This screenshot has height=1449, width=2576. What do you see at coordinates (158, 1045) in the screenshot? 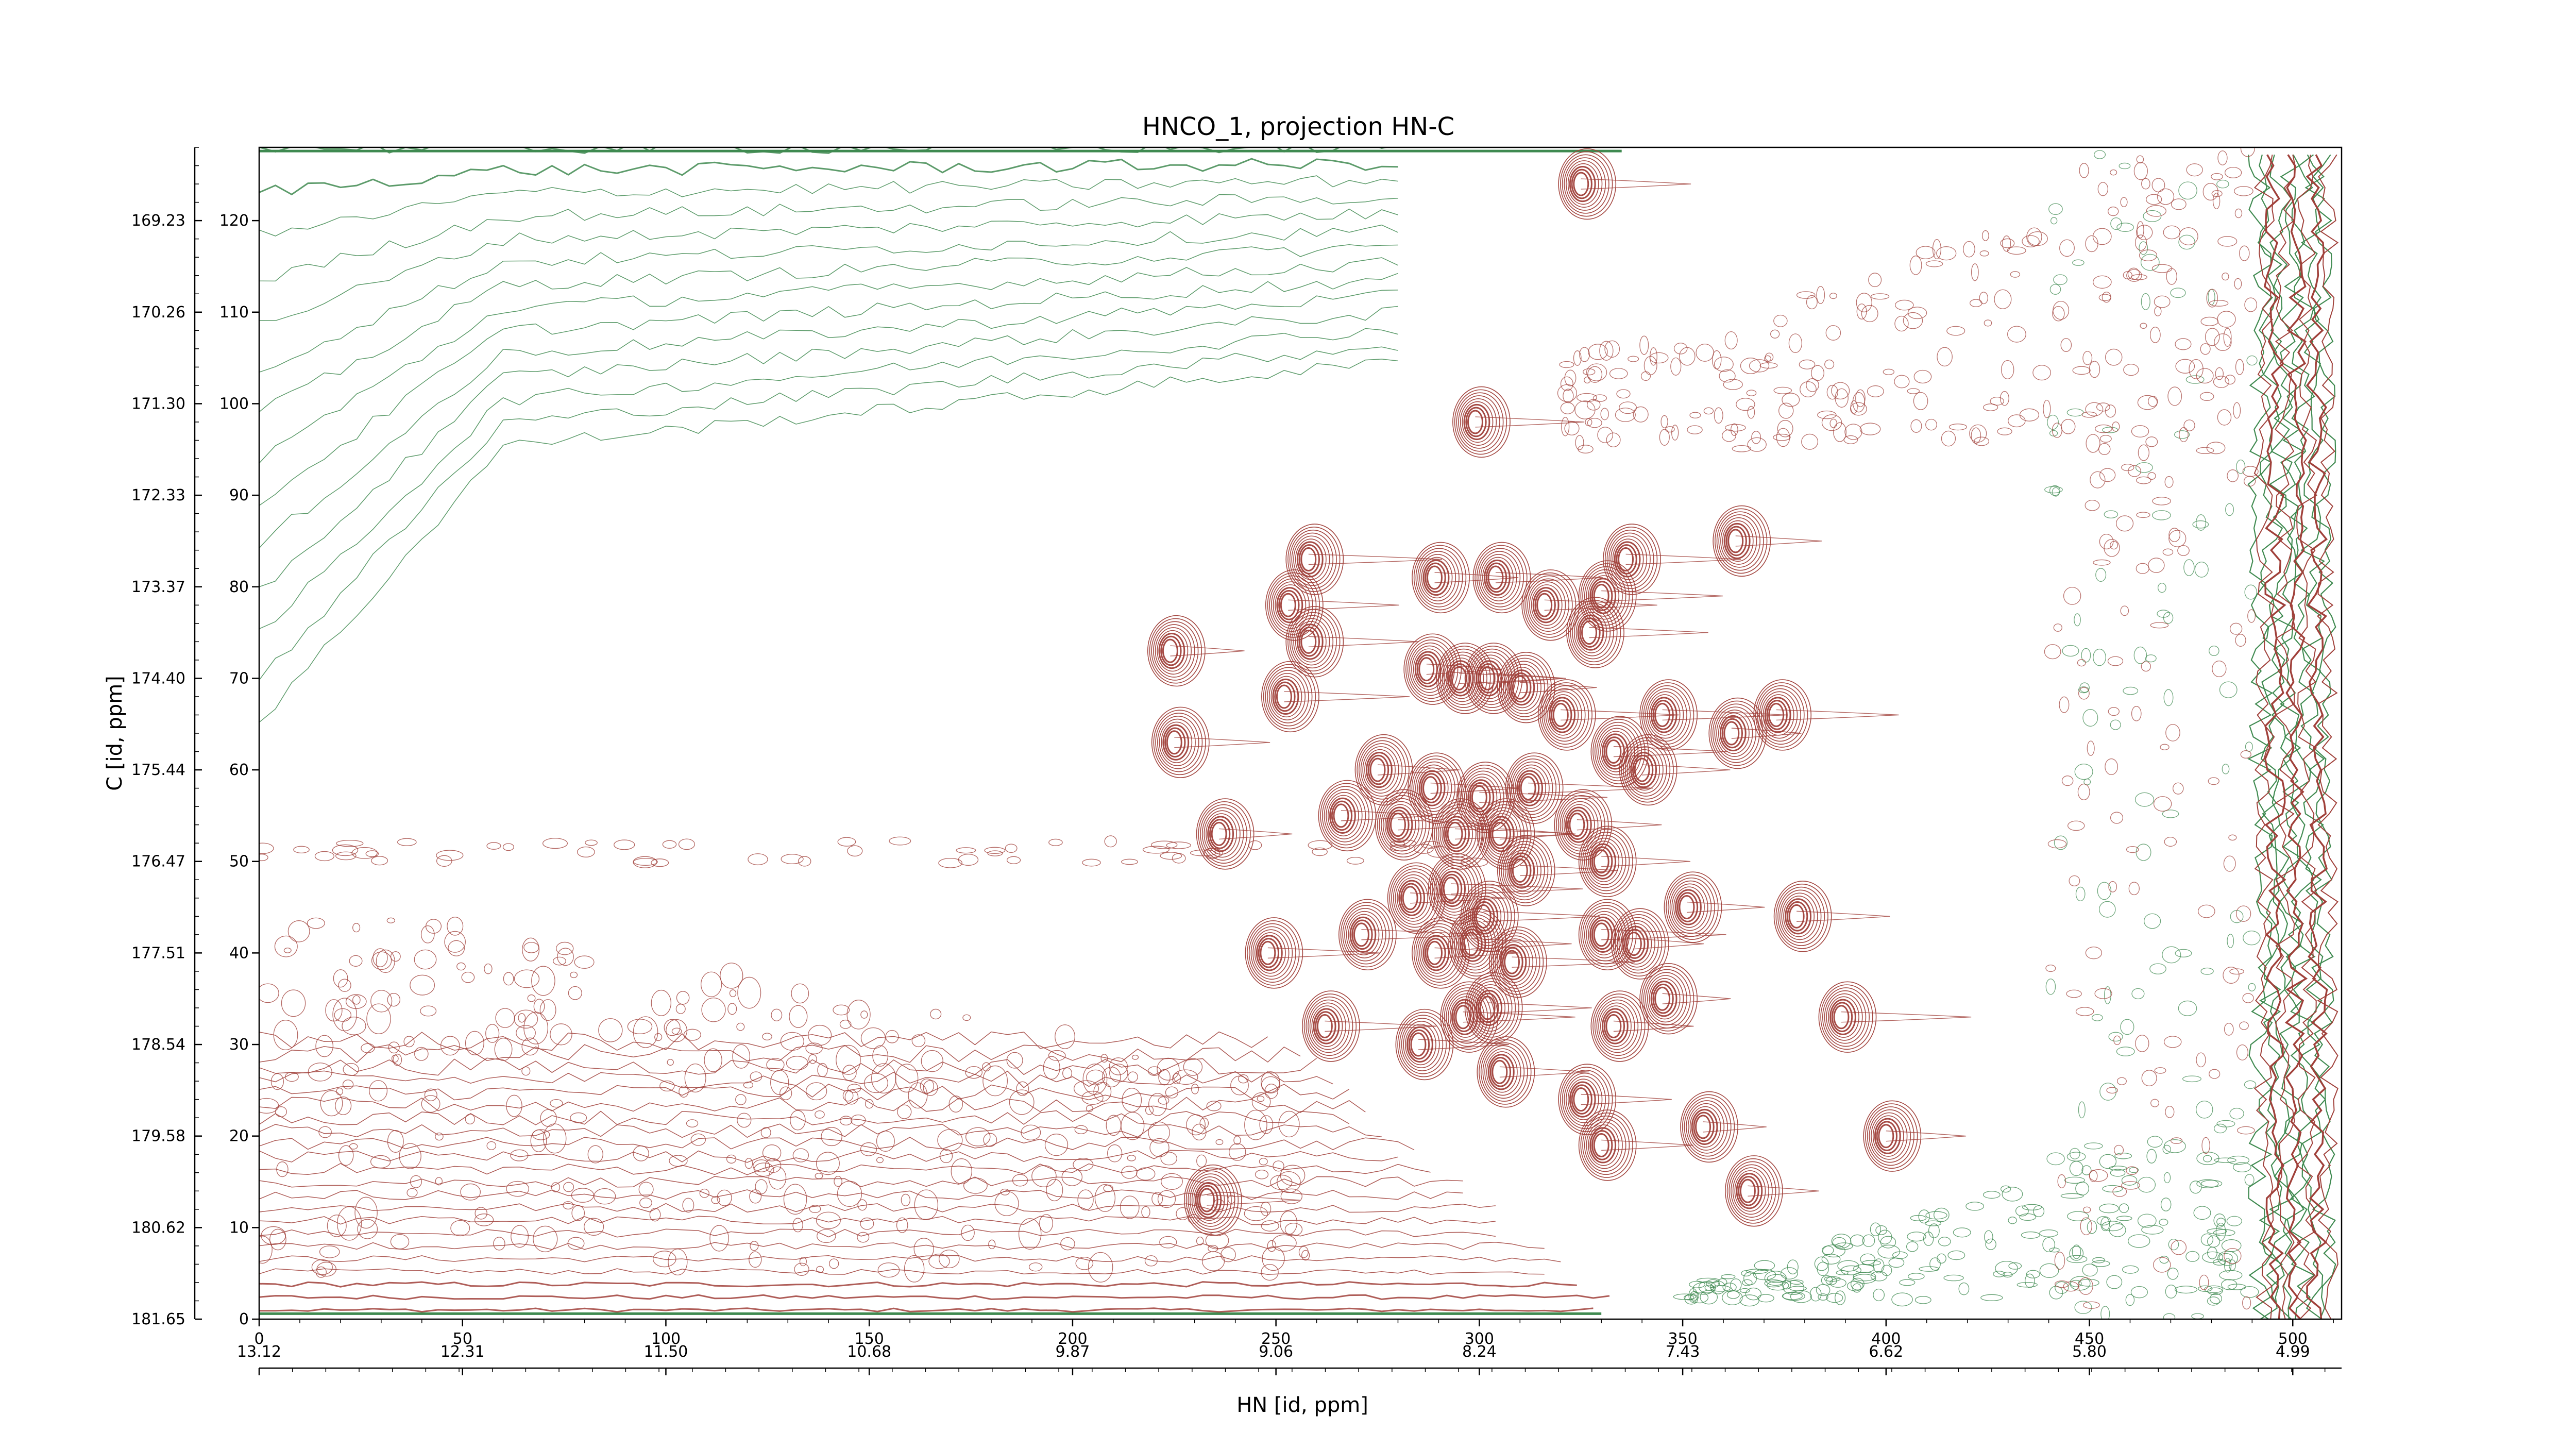
I see `y-ppm-tick-label: 178.54` at bounding box center [158, 1045].